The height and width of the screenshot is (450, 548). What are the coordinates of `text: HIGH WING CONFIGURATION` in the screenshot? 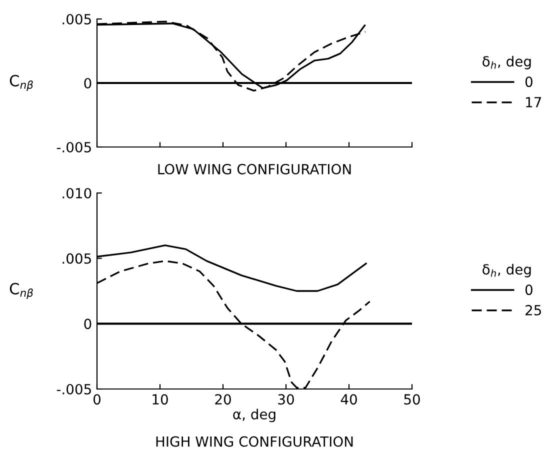 It's located at (254, 441).